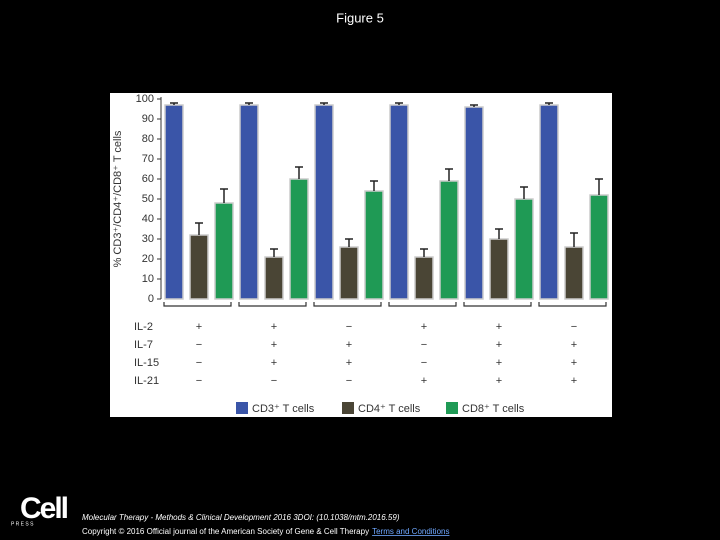  I want to click on condition-label: IL-2, so click(143, 327).